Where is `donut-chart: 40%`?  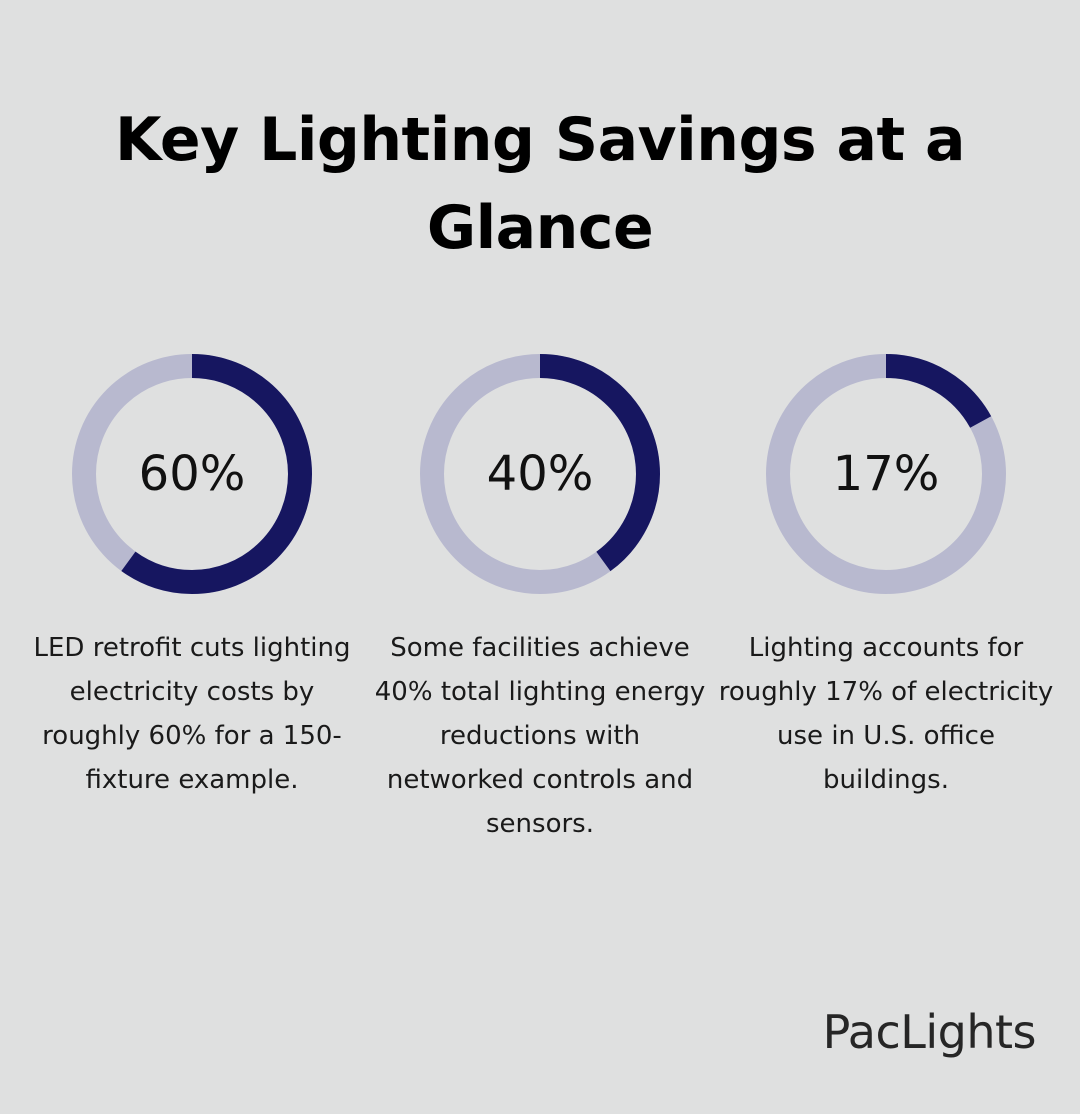
donut-chart: 40% is located at coordinates (540, 474).